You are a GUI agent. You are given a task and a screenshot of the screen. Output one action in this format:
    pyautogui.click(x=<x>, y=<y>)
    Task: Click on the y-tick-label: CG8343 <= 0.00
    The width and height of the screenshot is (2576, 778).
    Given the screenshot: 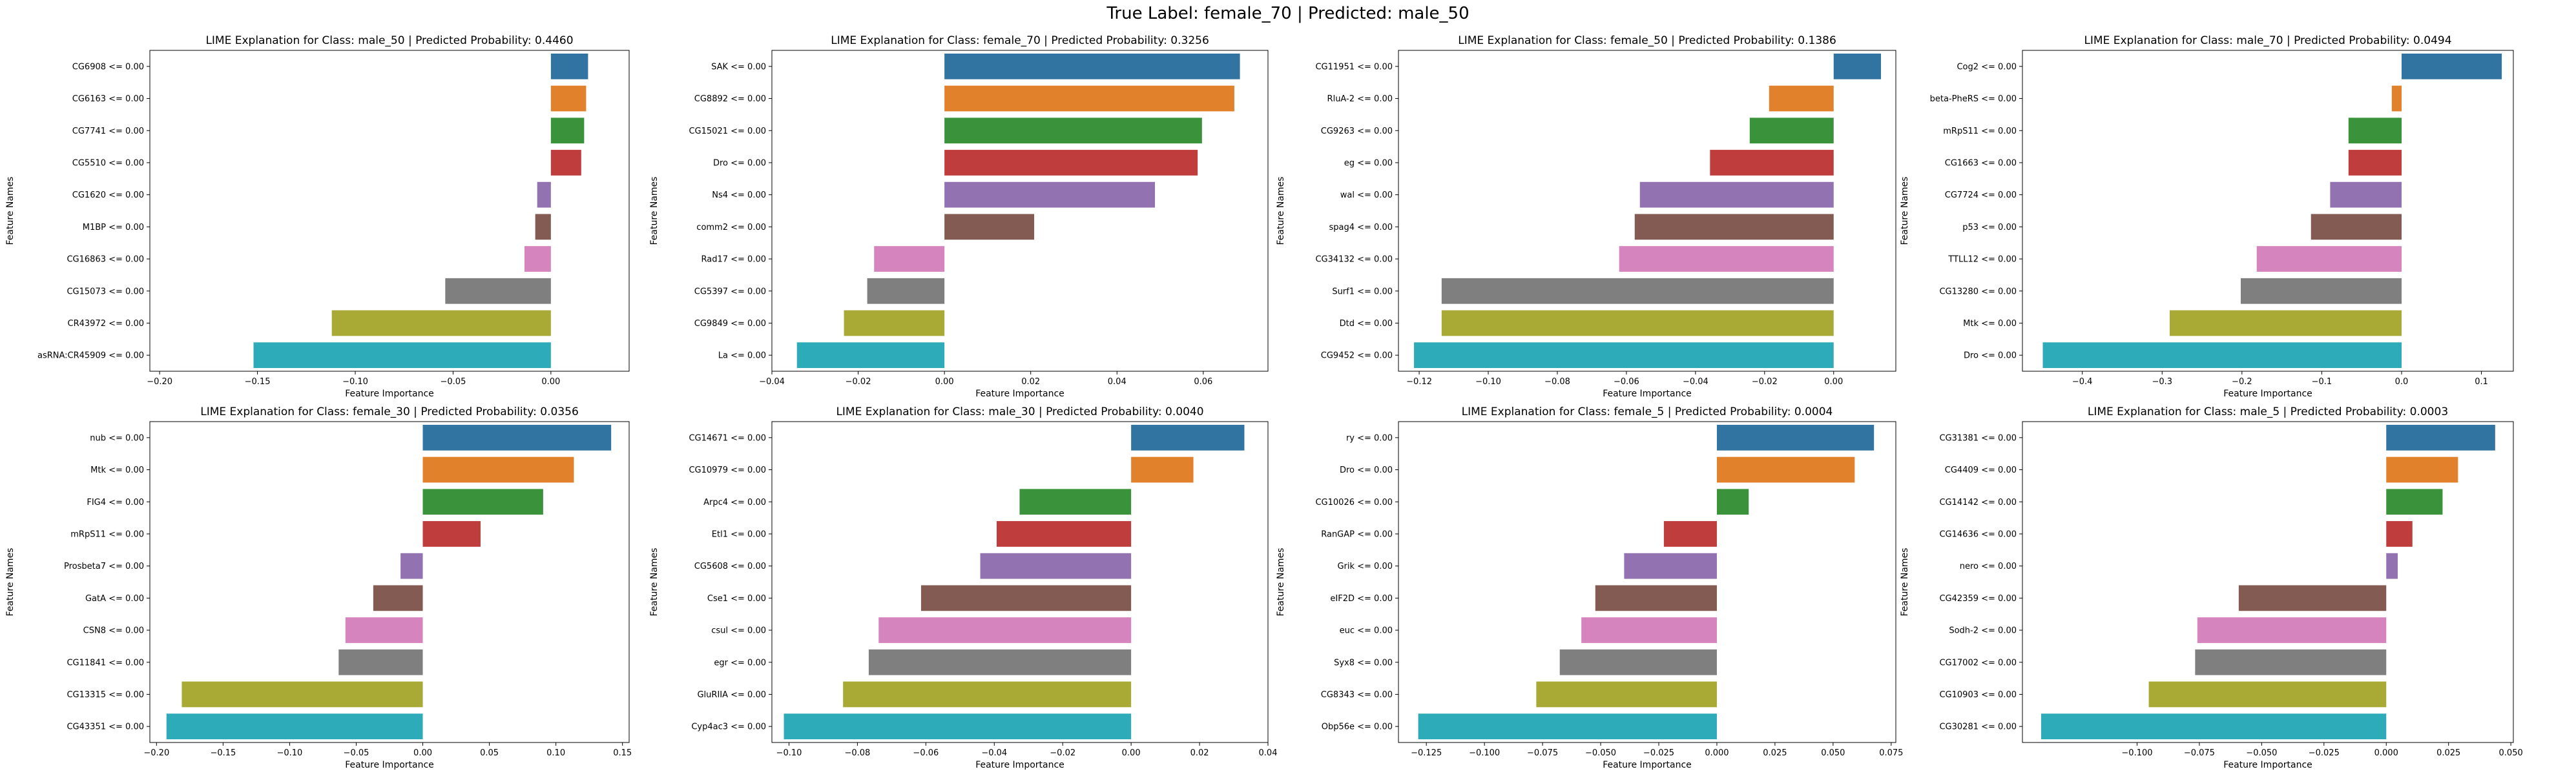 What is the action you would take?
    pyautogui.click(x=1357, y=695)
    